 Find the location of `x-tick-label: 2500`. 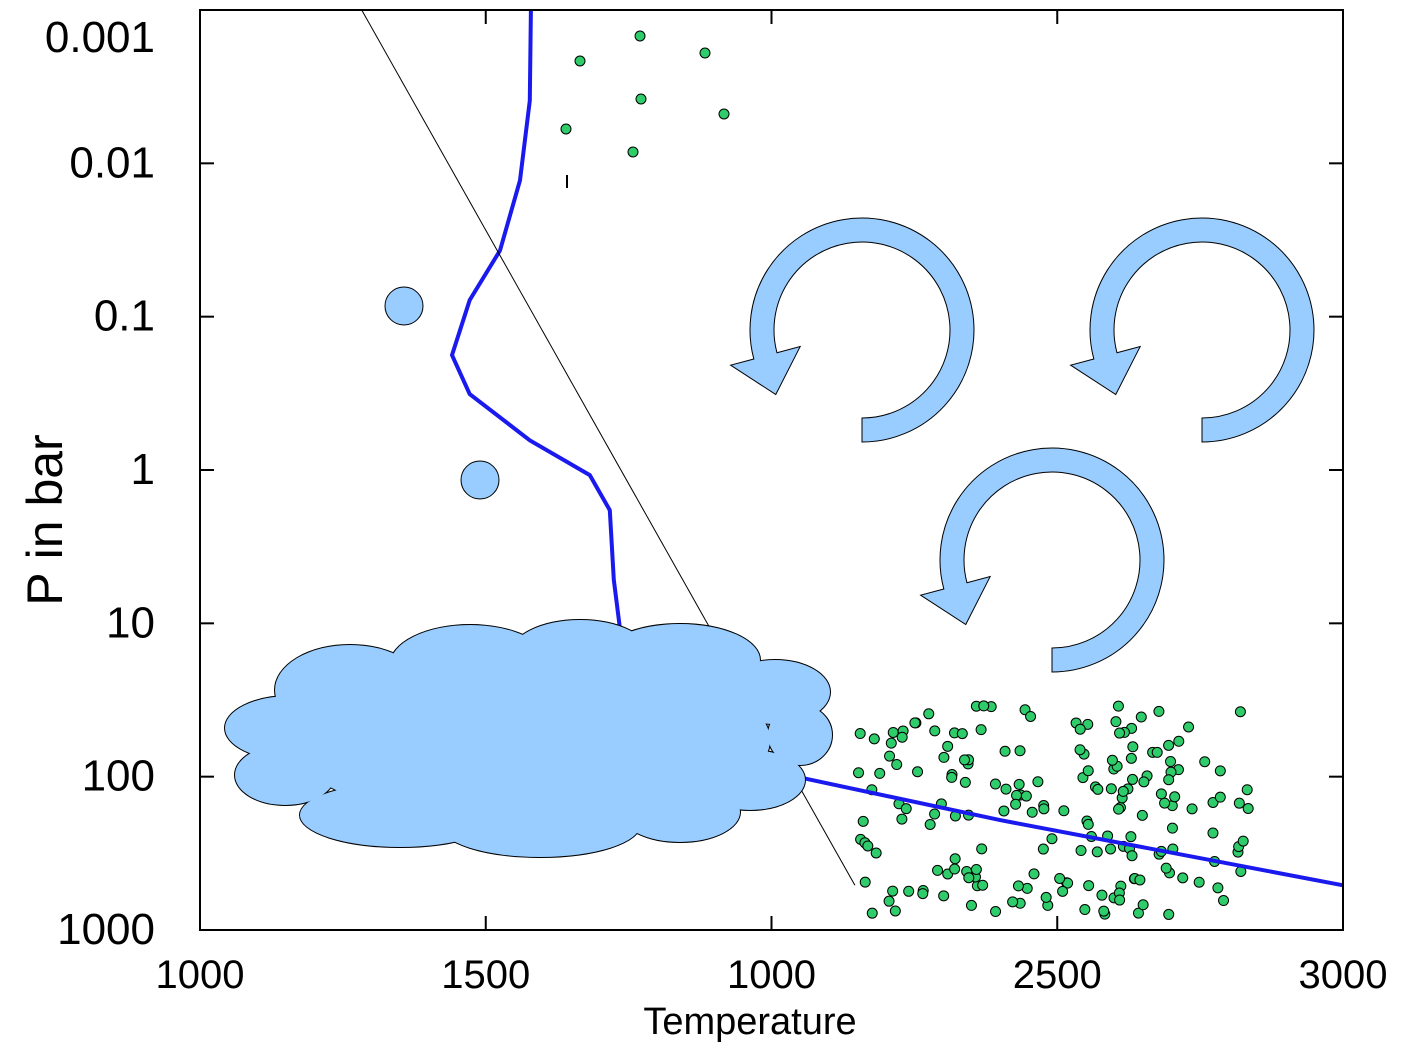

x-tick-label: 2500 is located at coordinates (1057, 975).